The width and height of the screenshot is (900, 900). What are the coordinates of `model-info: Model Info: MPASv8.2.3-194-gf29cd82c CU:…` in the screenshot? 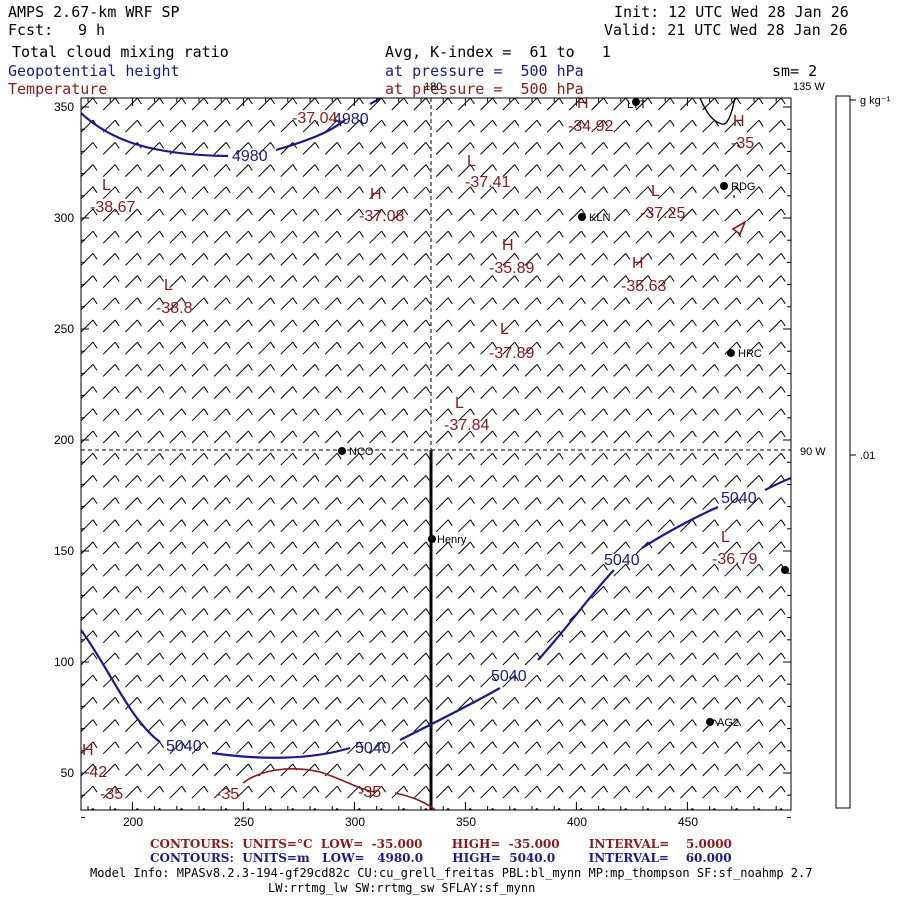 It's located at (451, 873).